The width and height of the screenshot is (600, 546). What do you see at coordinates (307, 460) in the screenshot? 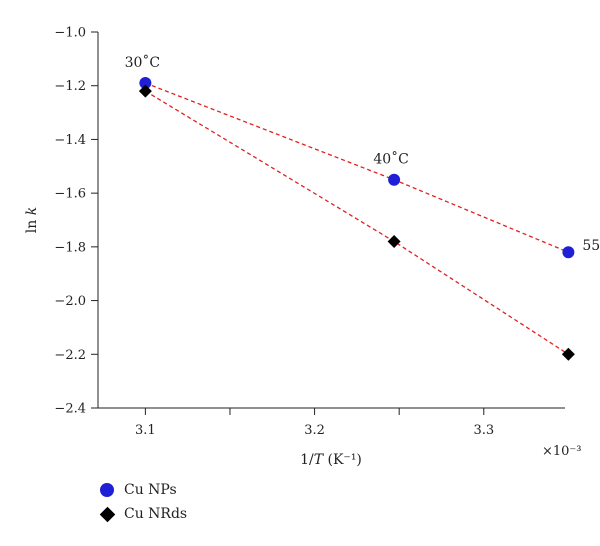
I see `x-axis-title-prefix: 1/` at bounding box center [307, 460].